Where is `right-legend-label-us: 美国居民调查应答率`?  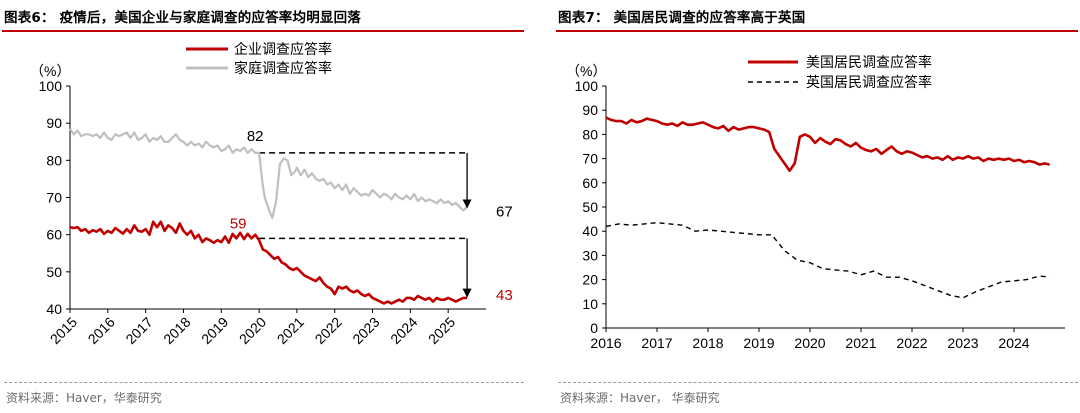 right-legend-label-us: 美国居民调查应答率 is located at coordinates (869, 62).